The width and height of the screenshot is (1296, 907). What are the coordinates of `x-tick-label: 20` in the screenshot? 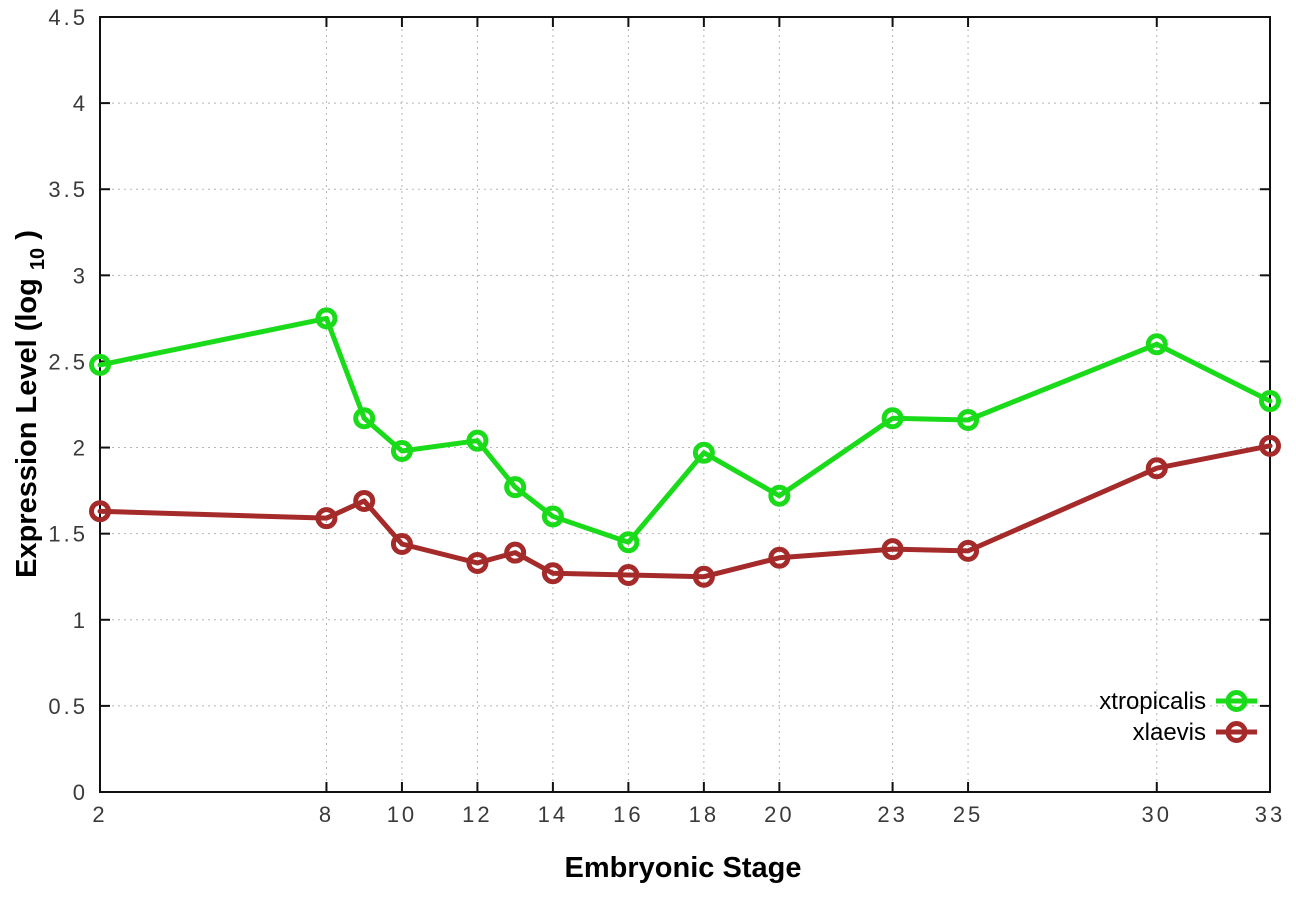 It's located at (779, 814).